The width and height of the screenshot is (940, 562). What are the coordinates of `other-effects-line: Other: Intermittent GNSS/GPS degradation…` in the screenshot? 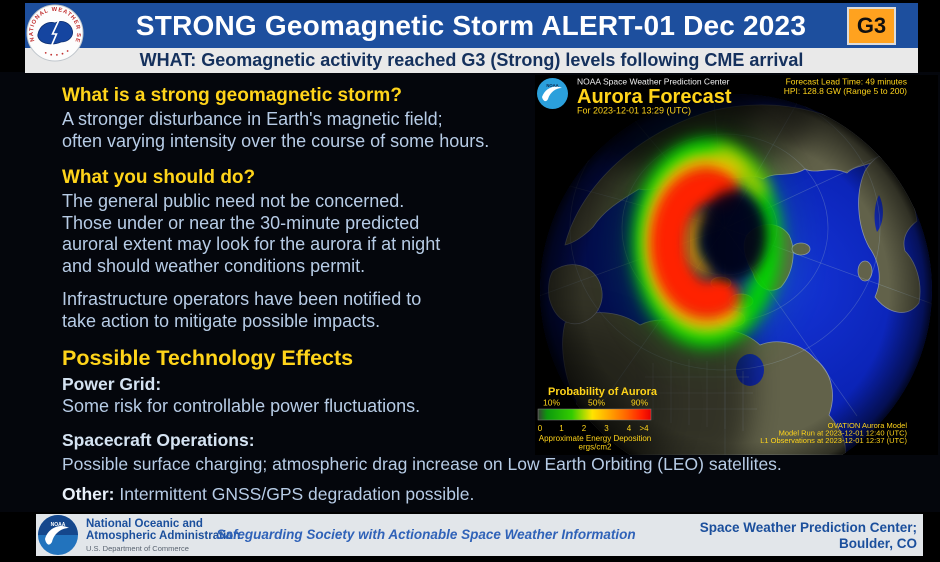 It's located at (268, 494).